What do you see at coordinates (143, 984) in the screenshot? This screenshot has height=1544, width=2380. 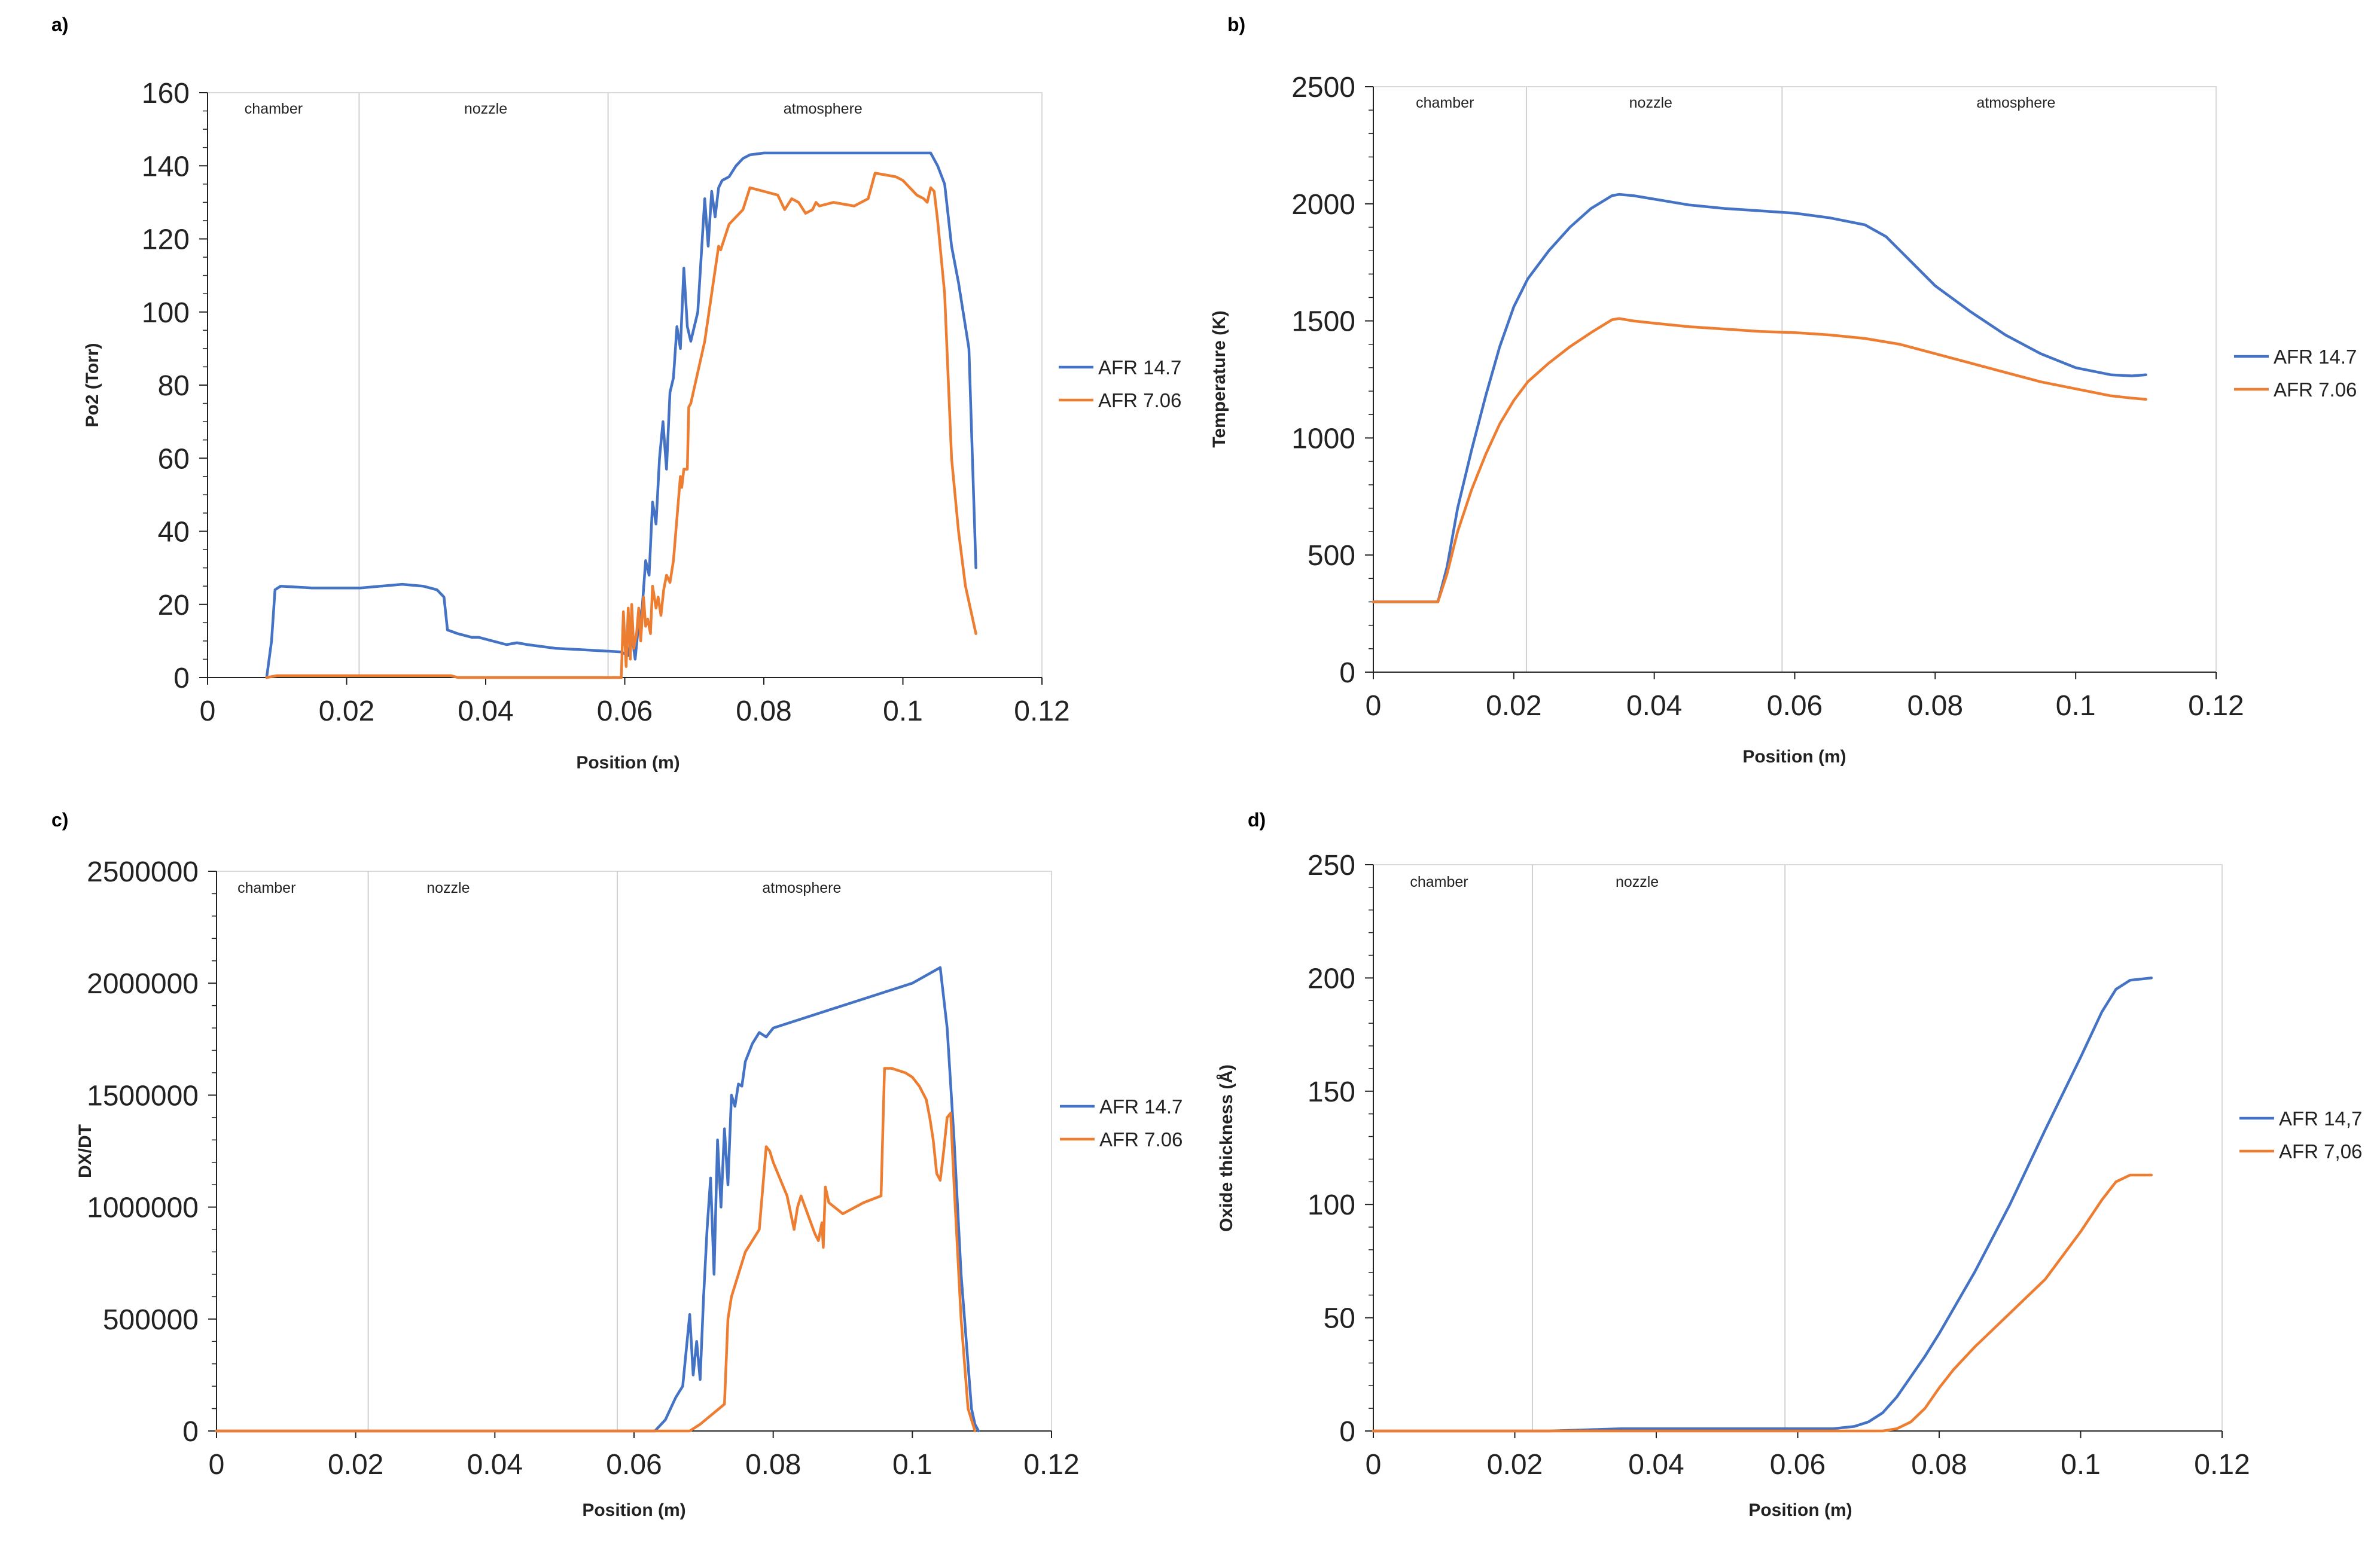 I see `y-tick-label: 2000000` at bounding box center [143, 984].